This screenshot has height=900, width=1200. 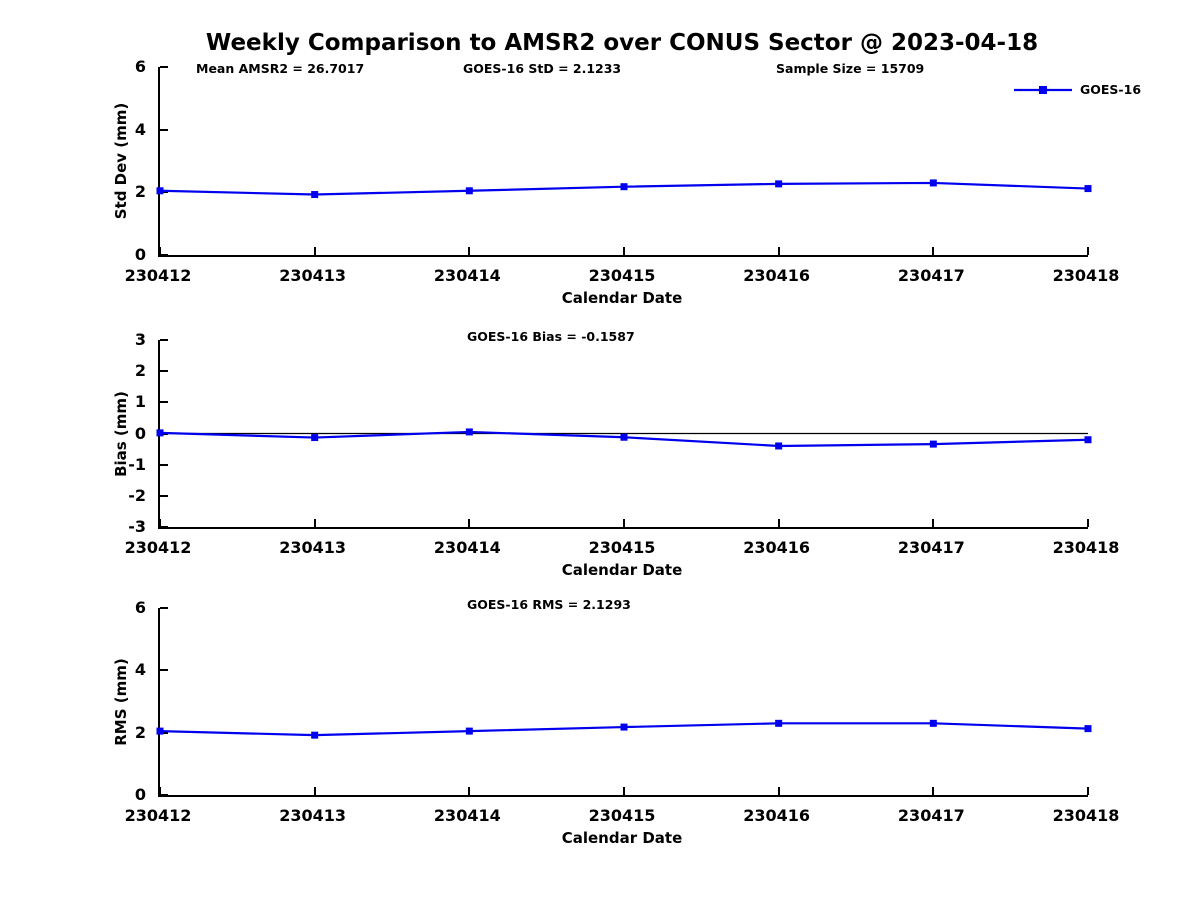 I want to click on y-tick-label: -2, so click(x=137, y=495).